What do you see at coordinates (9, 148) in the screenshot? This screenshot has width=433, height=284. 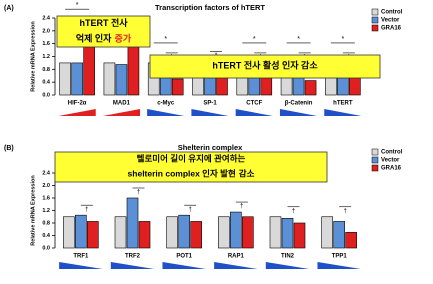 I see `panel-label: (B)` at bounding box center [9, 148].